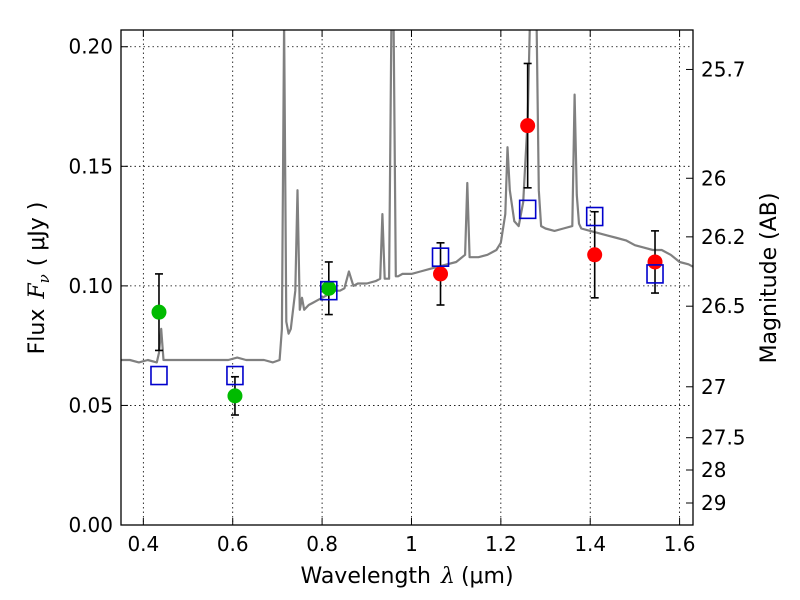 The height and width of the screenshot is (600, 800). What do you see at coordinates (713, 503) in the screenshot?
I see `y2-tick-label: 29` at bounding box center [713, 503].